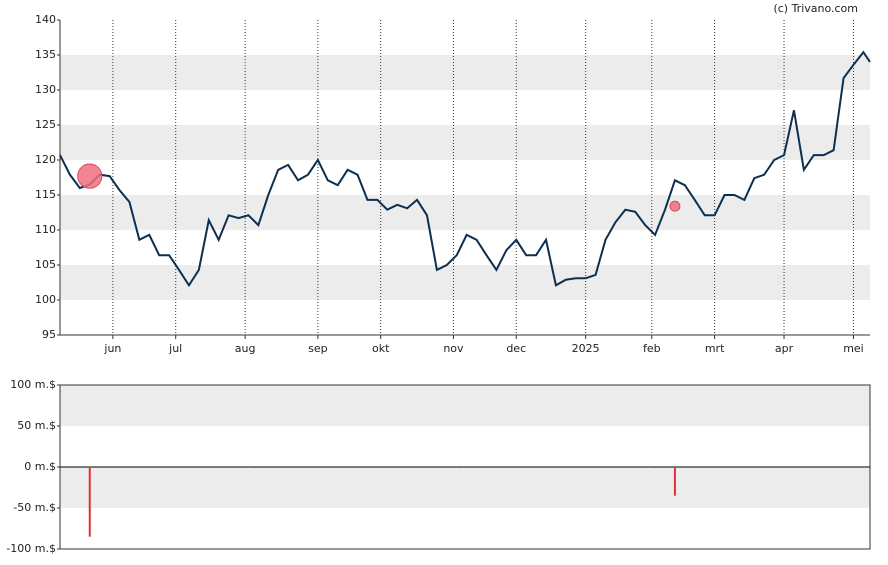  I want to click on y-tick-label: 110, so click(45, 229).